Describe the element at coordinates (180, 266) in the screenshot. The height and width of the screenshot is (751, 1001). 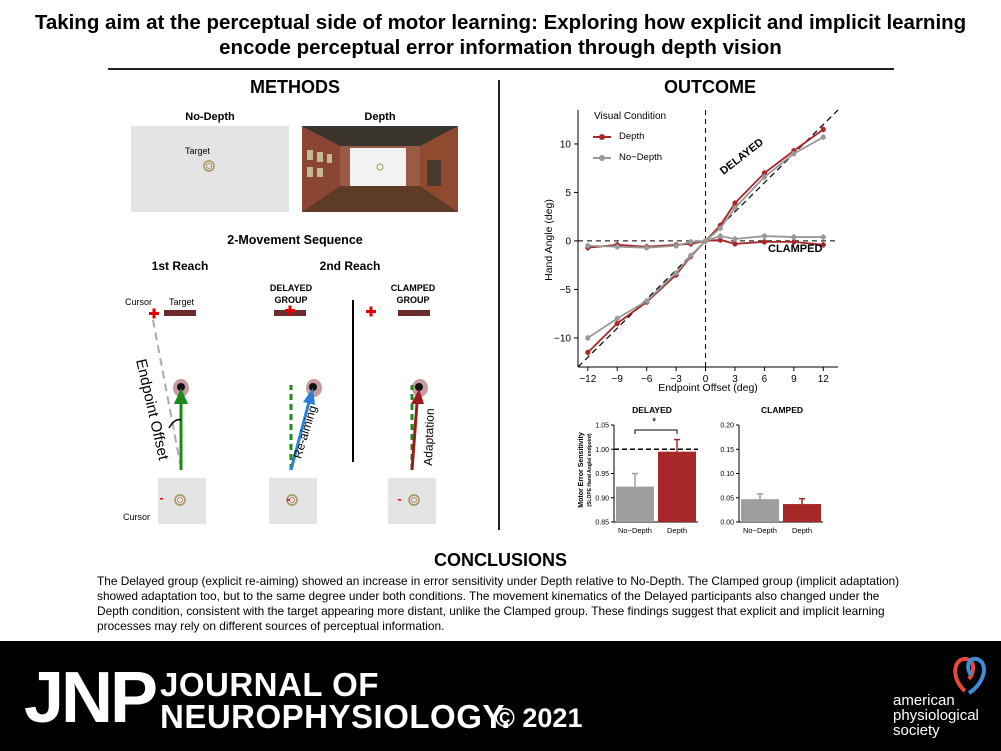
I see `first-reach-label: 1st Reach` at that location.